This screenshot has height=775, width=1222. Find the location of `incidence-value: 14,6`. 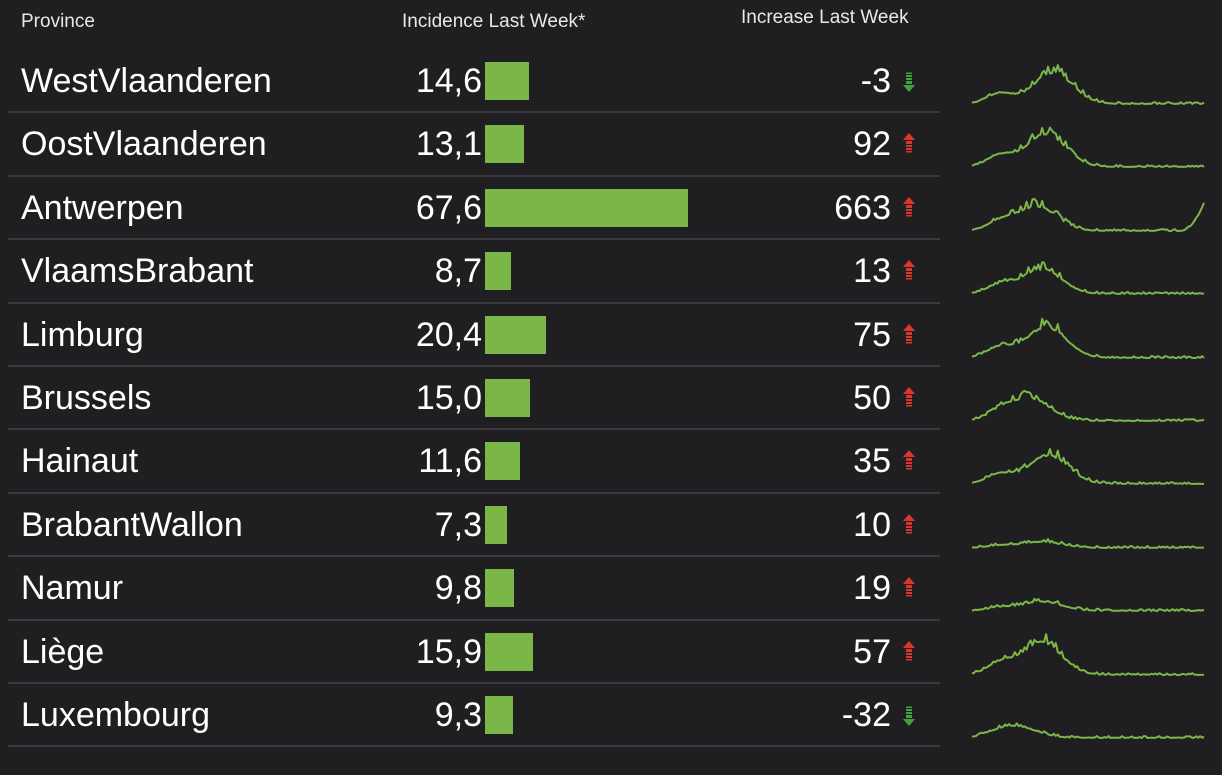

incidence-value: 14,6 is located at coordinates (448, 81).